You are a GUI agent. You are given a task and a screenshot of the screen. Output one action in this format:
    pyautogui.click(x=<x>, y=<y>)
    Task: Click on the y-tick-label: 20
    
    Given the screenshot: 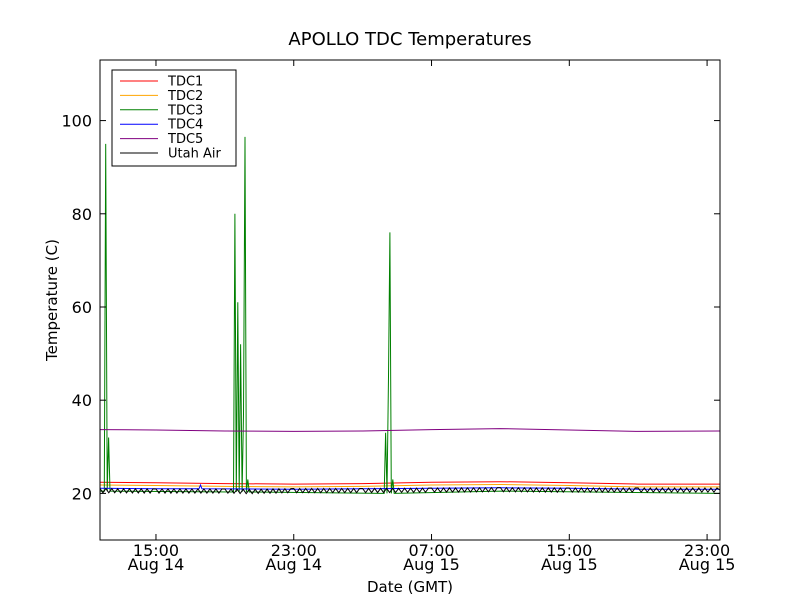 What is the action you would take?
    pyautogui.click(x=82, y=493)
    